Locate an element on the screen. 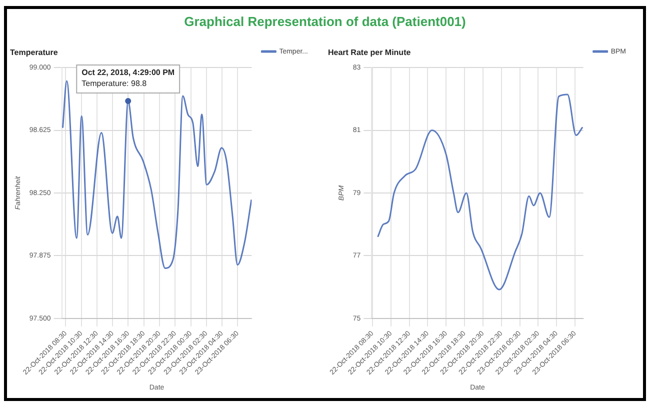 This screenshot has height=403, width=650. text: Graphical Representation of data (Patient001) is located at coordinates (325, 21).